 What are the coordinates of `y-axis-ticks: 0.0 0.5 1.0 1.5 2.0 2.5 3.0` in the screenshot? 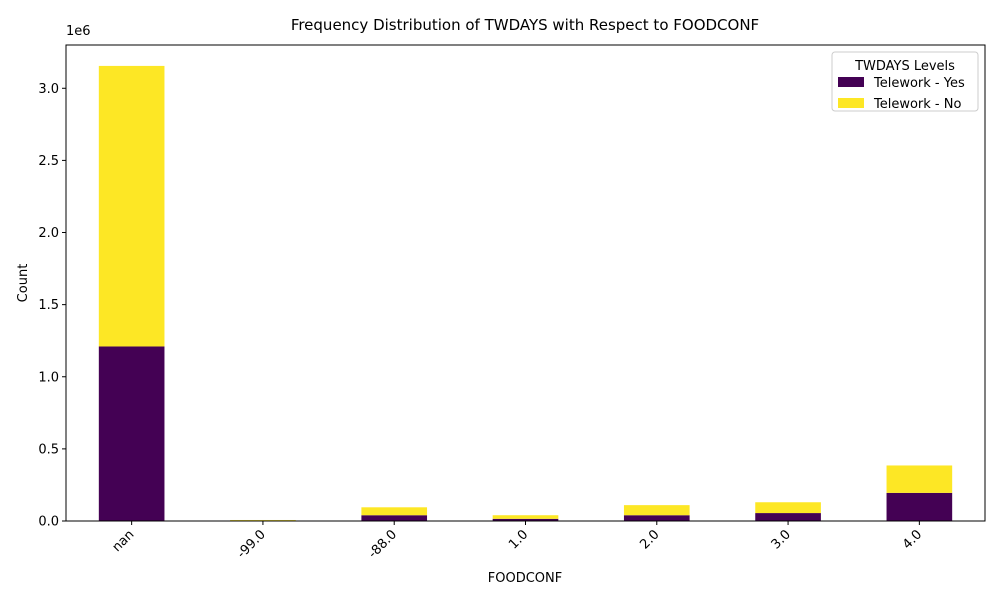 It's located at (52, 306).